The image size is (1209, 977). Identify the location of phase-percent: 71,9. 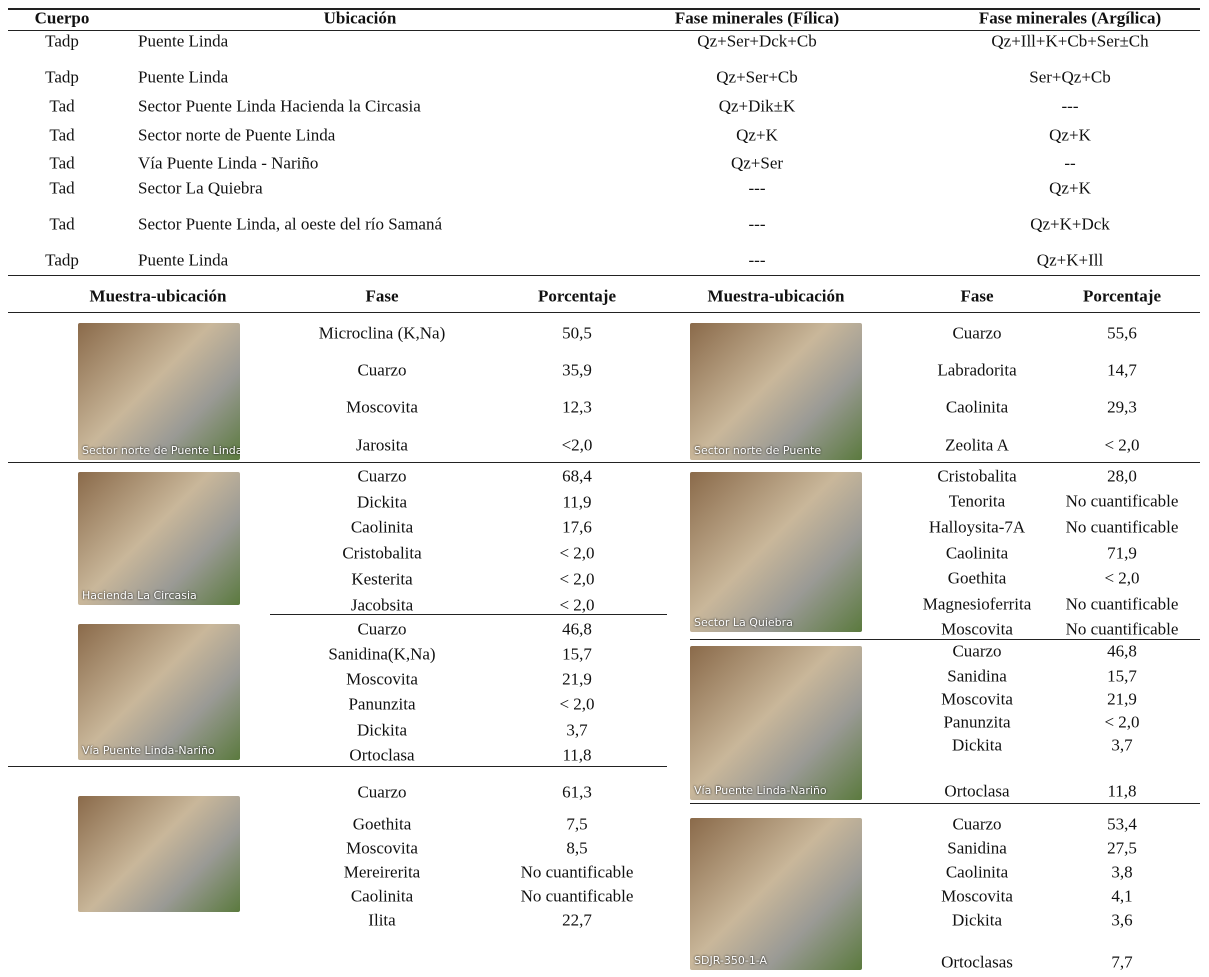
(1122, 553).